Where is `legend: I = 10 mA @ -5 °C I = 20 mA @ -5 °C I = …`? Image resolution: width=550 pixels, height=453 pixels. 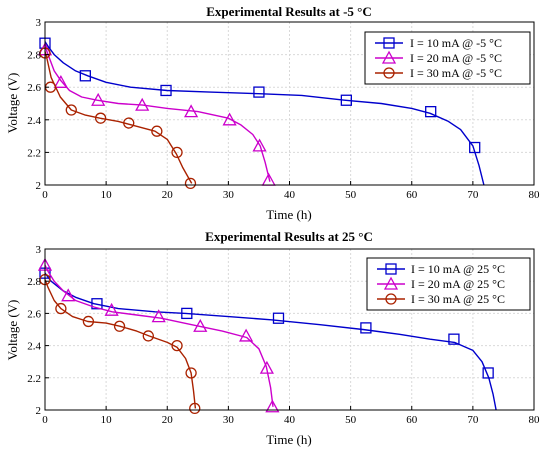 legend: I = 10 mA @ -5 °C I = 20 mA @ -5 °C I = … is located at coordinates (447, 58).